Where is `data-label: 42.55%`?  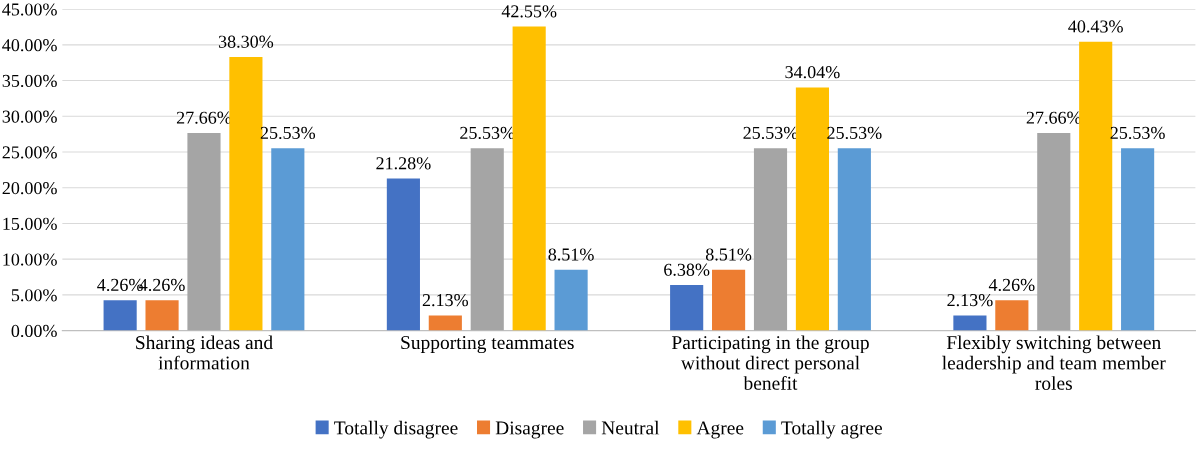 data-label: 42.55% is located at coordinates (529, 11).